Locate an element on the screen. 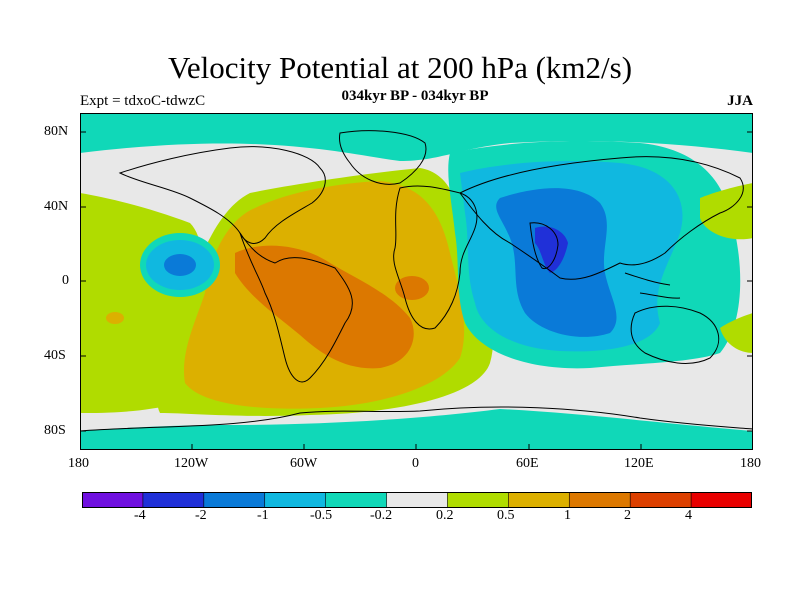 The height and width of the screenshot is (600, 800). lon-label-180w: 180 is located at coordinates (78, 463).